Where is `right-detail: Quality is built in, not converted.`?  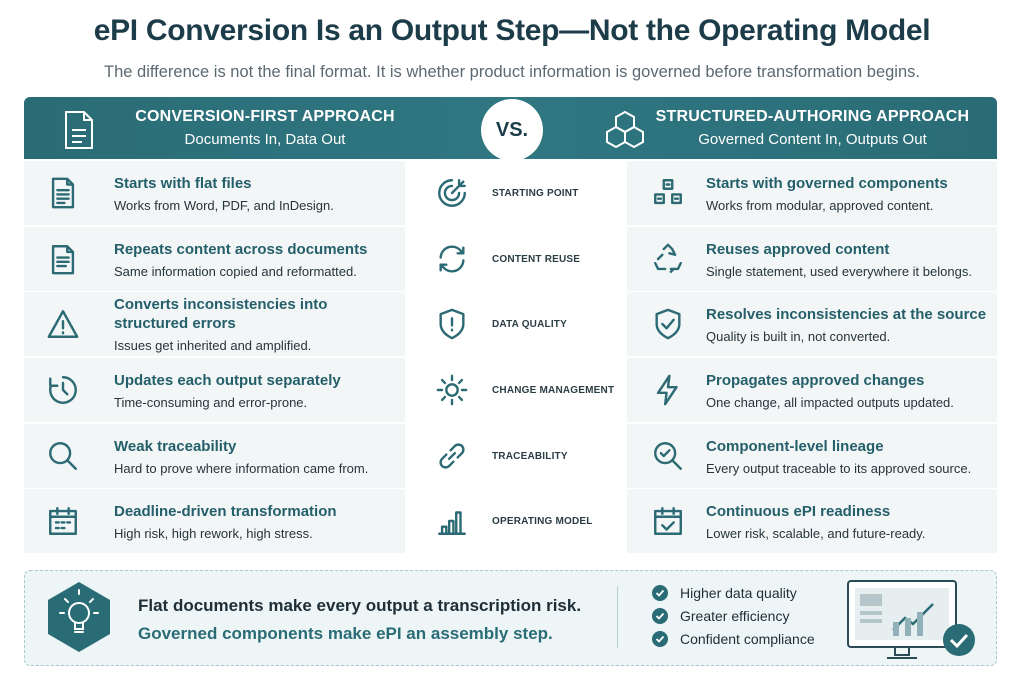 right-detail: Quality is built in, not converted. is located at coordinates (798, 336).